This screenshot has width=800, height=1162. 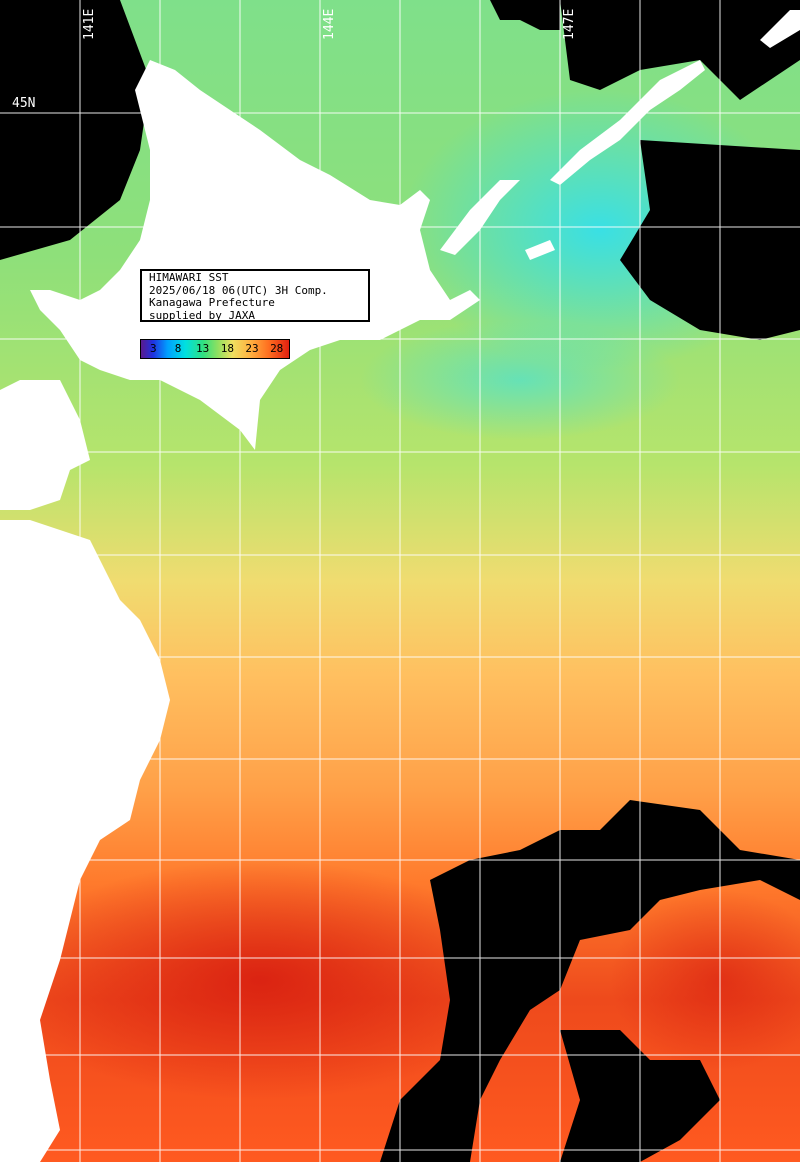 What do you see at coordinates (277, 348) in the screenshot?
I see `colorbar-tick: 28` at bounding box center [277, 348].